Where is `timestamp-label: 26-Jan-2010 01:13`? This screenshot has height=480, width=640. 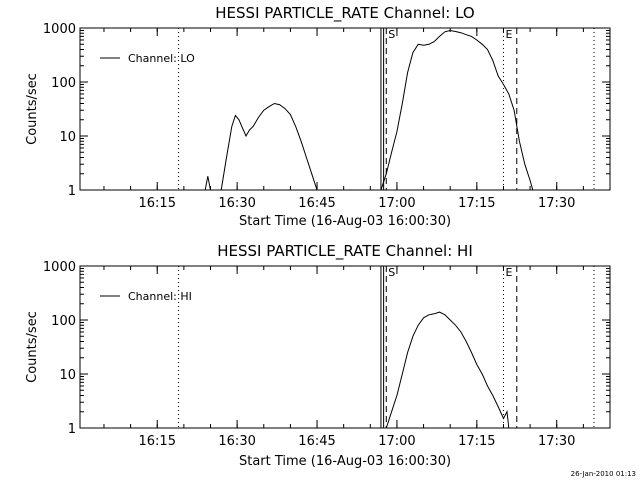
timestamp-label: 26-Jan-2010 01:13 is located at coordinates (603, 474).